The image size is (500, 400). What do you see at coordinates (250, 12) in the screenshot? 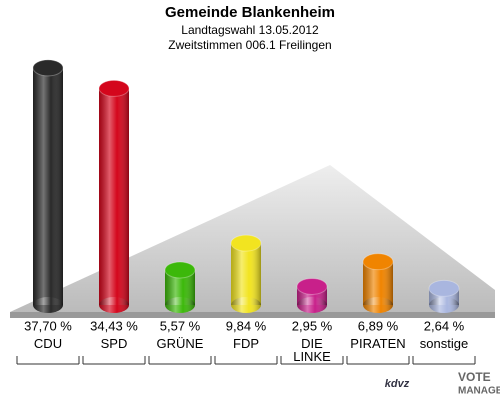
I see `chart-title: Gemeinde Blankenheim` at bounding box center [250, 12].